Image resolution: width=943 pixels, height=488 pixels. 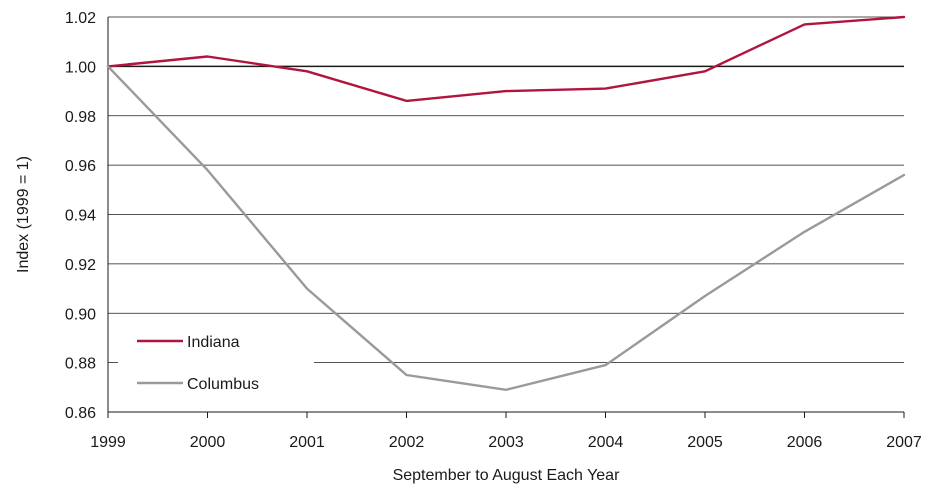 I want to click on y-tick-label: 1.02, so click(x=80, y=18).